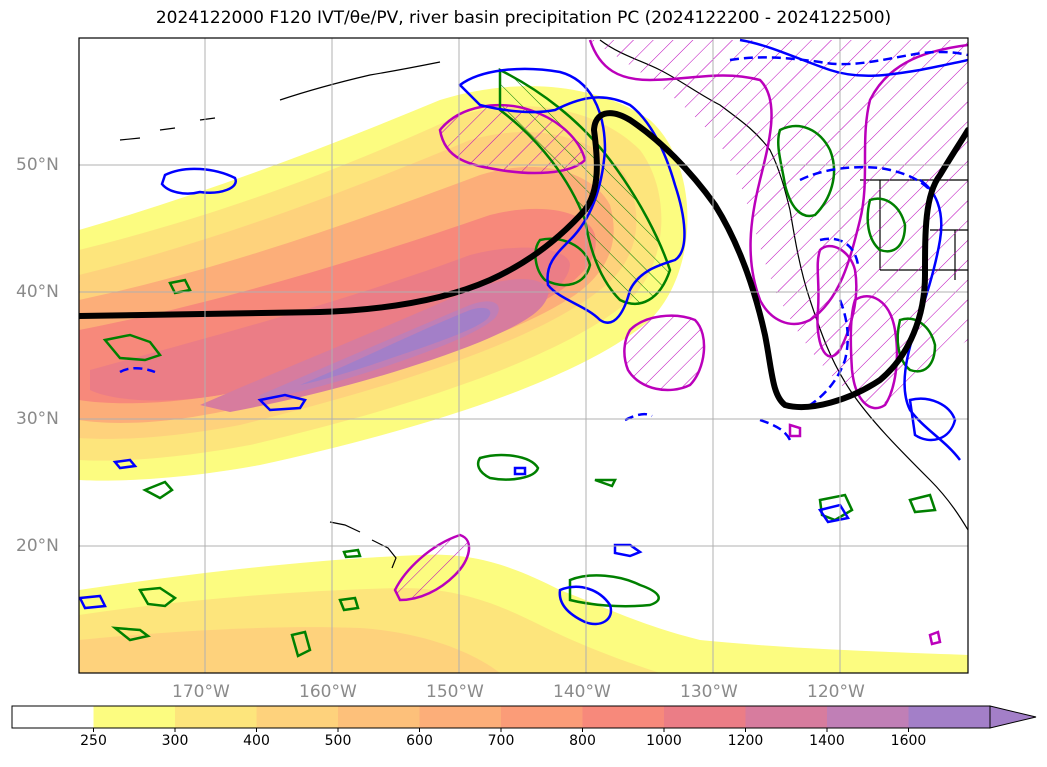 The image size is (1047, 767). Describe the element at coordinates (836, 692) in the screenshot. I see `lon-label-120w: 120°W` at that location.